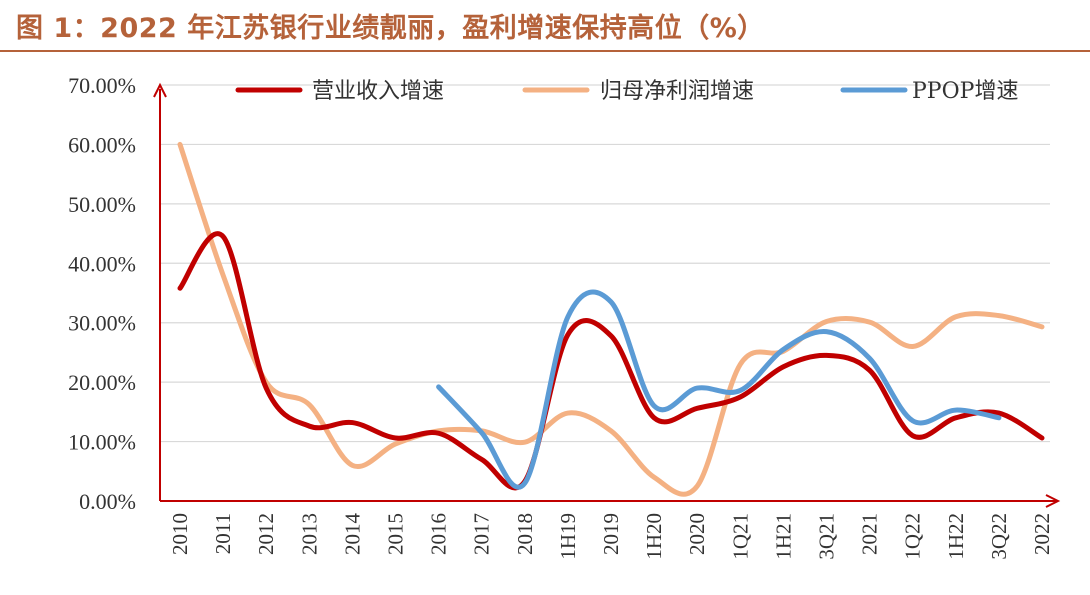 The height and width of the screenshot is (595, 1090). Describe the element at coordinates (827, 536) in the screenshot. I see `x-tick-label: 3Q21` at that location.